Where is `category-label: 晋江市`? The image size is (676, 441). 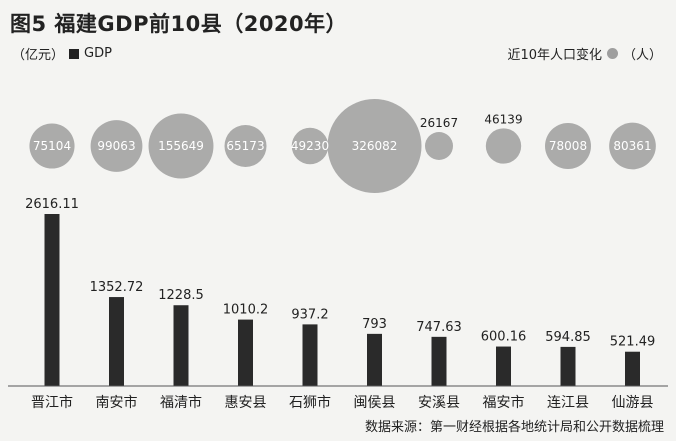 category-label: 晋江市 is located at coordinates (52, 402).